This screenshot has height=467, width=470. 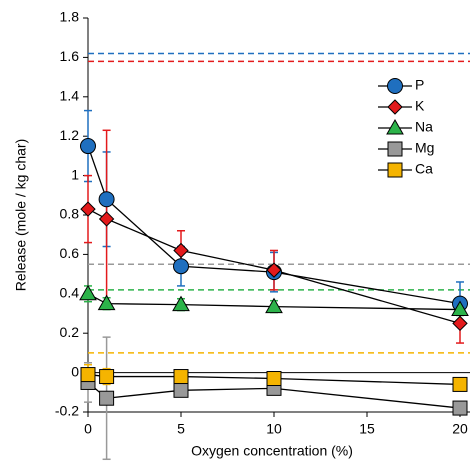 What do you see at coordinates (460, 429) in the screenshot?
I see `x-tick-label: 20` at bounding box center [460, 429].